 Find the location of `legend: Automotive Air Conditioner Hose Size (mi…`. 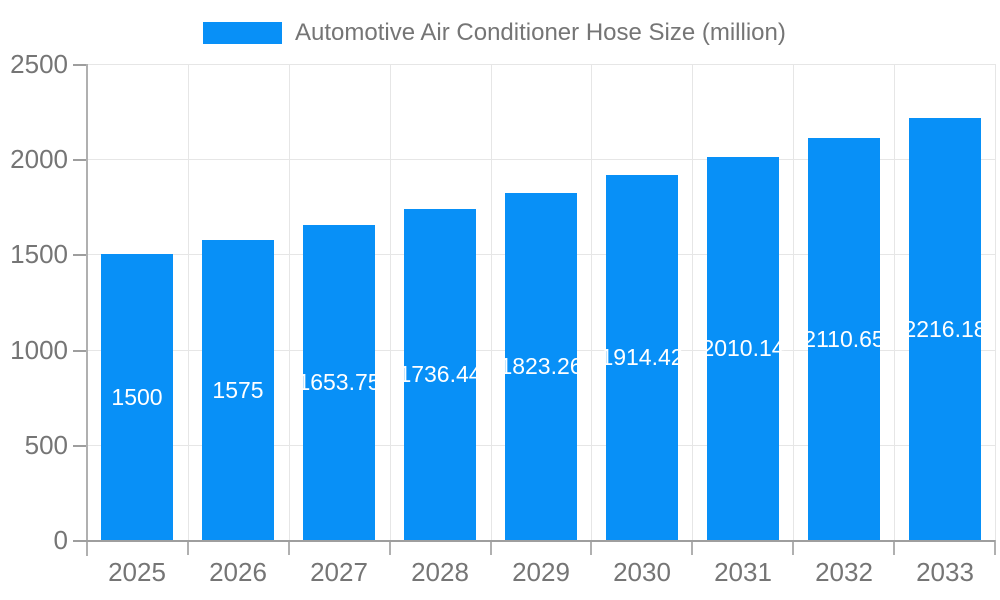

legend: Automotive Air Conditioner Hose Size (mi… is located at coordinates (494, 33).